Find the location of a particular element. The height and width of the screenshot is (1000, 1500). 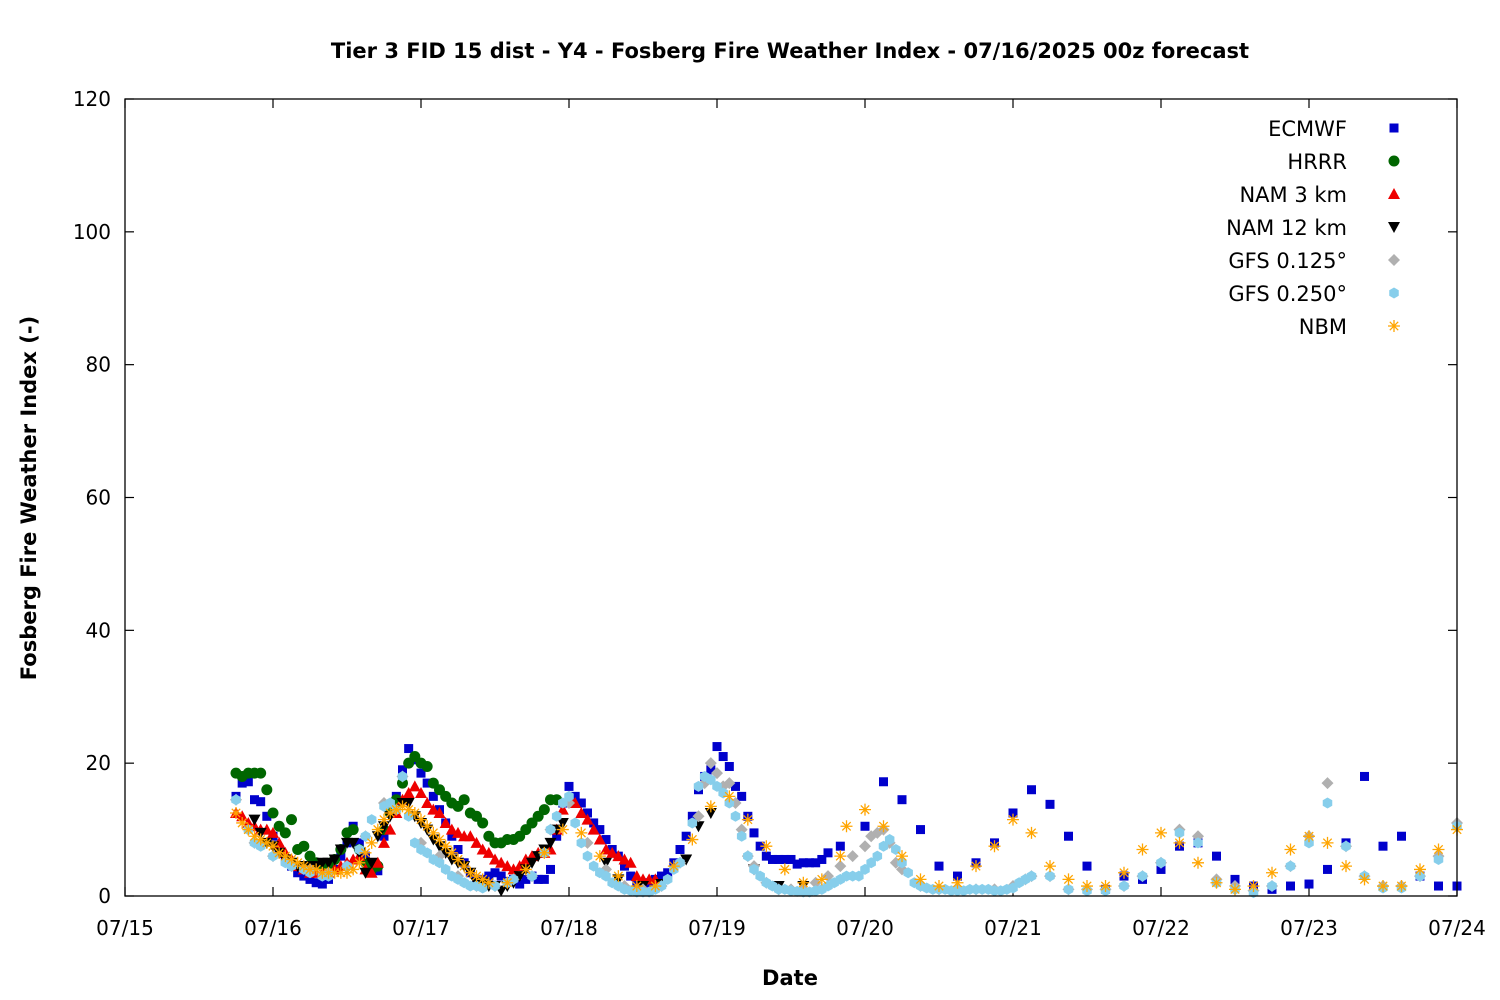

plot-area is located at coordinates (846, 820).